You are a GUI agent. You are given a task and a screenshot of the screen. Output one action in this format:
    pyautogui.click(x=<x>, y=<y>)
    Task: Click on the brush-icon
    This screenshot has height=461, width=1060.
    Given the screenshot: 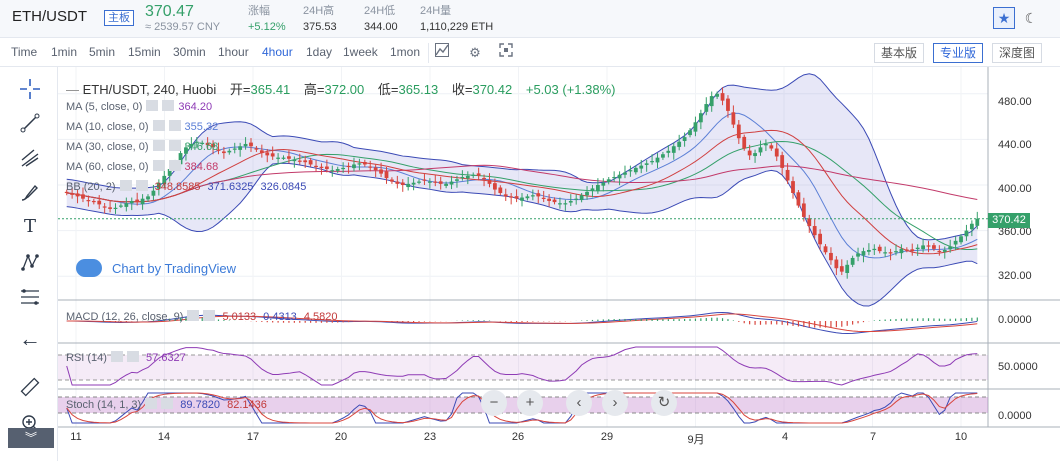 What is the action you would take?
    pyautogui.click(x=30, y=193)
    